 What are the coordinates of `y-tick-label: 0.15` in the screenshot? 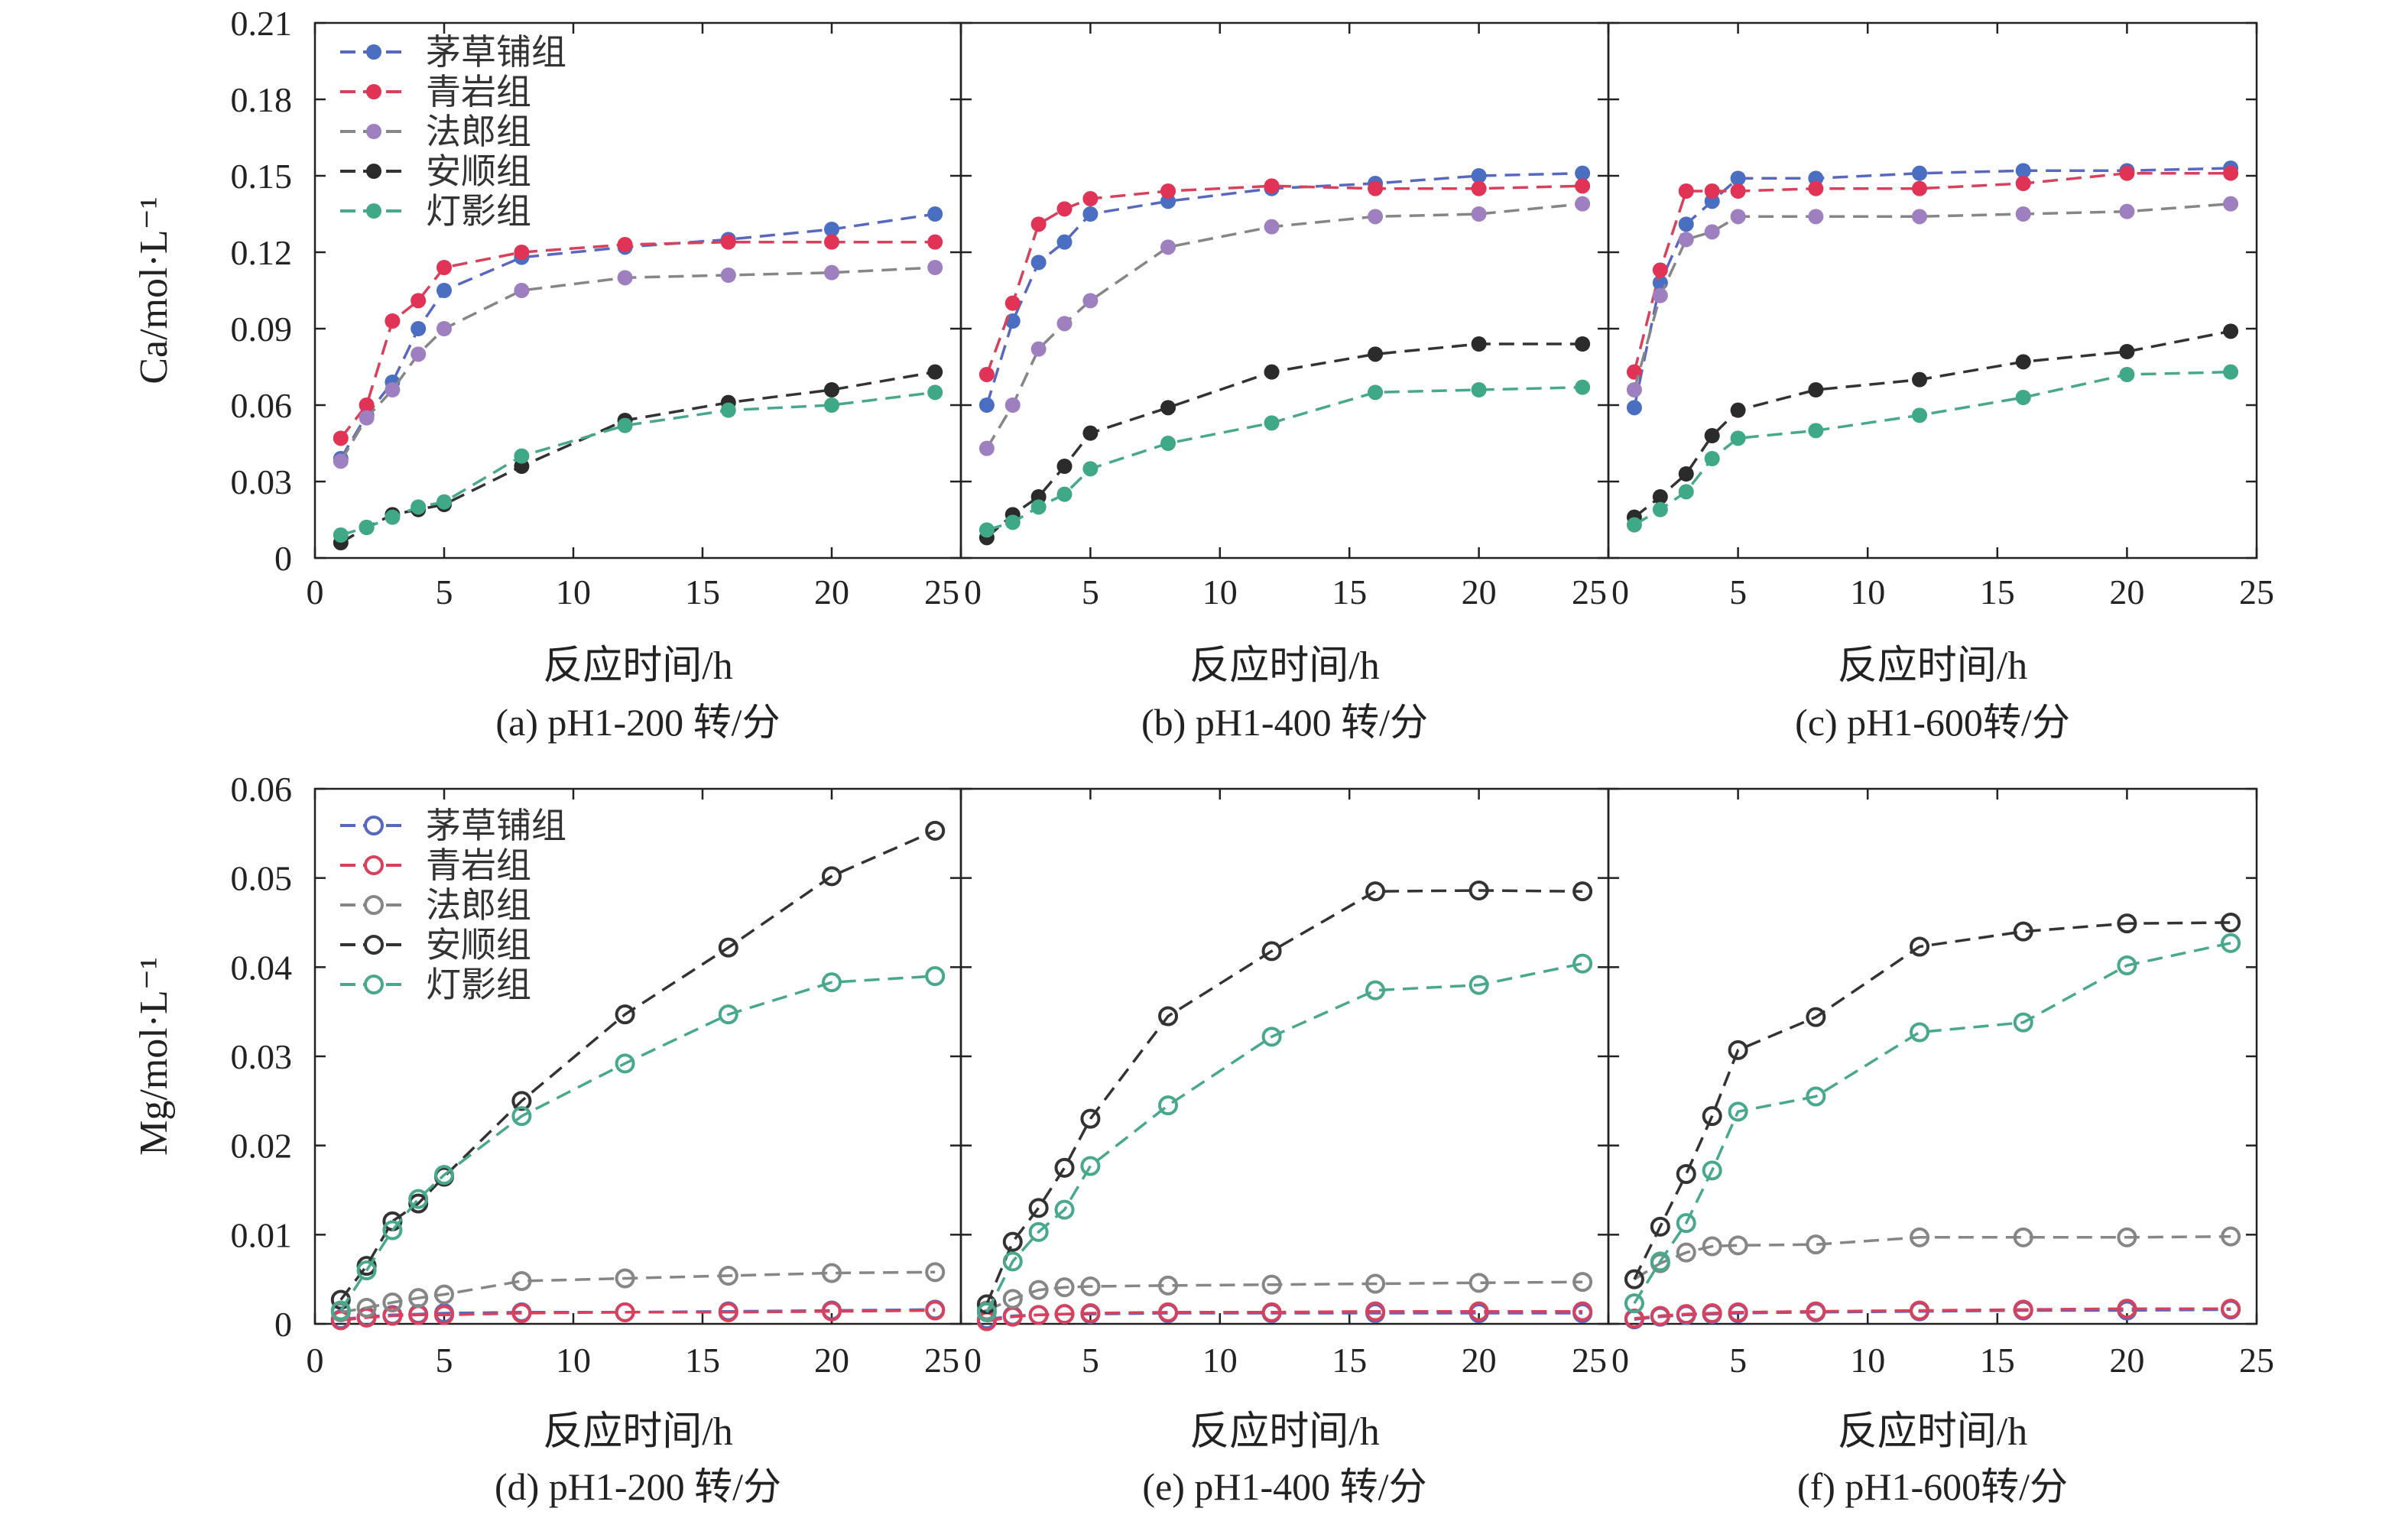 It's located at (262, 176).